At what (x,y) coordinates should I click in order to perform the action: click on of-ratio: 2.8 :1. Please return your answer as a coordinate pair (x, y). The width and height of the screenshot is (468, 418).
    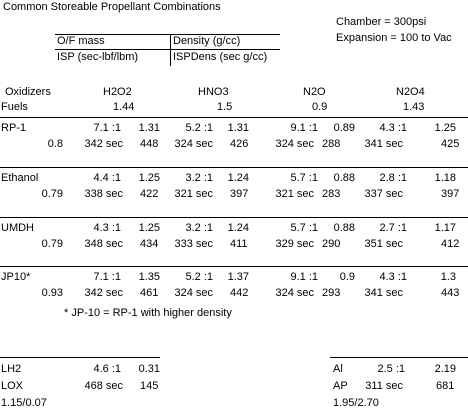
    Looking at the image, I should click on (393, 178).